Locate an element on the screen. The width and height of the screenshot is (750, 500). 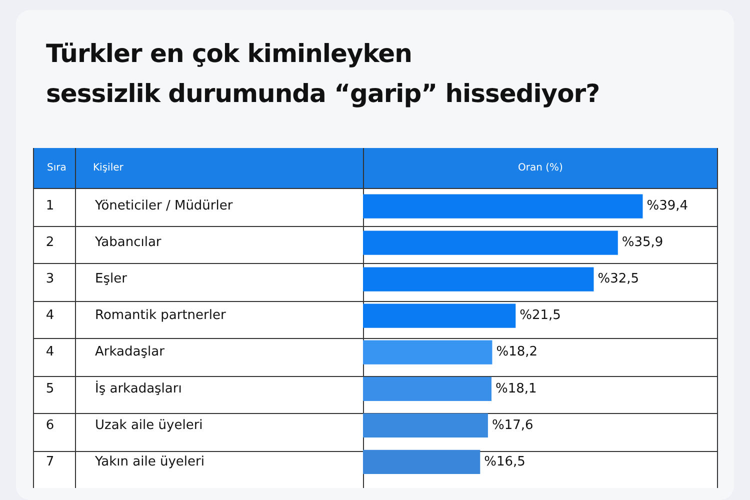
data-label: %18,2 is located at coordinates (517, 352).